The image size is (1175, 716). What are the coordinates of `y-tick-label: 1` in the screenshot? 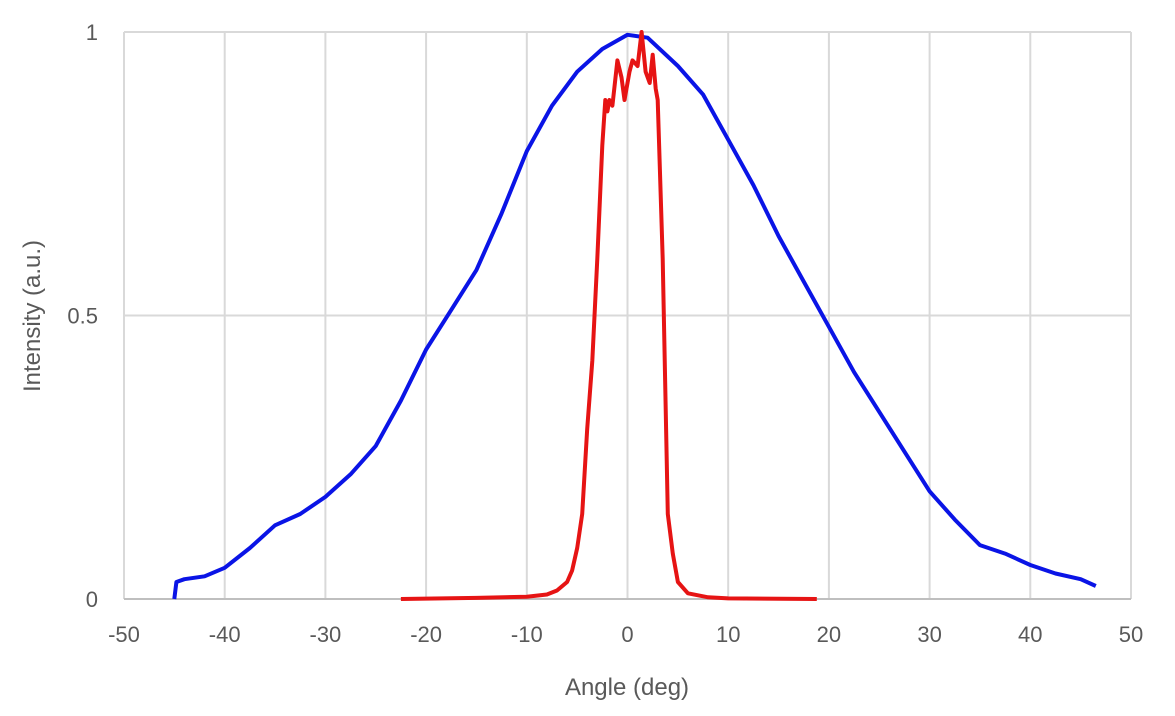 It's located at (92, 32).